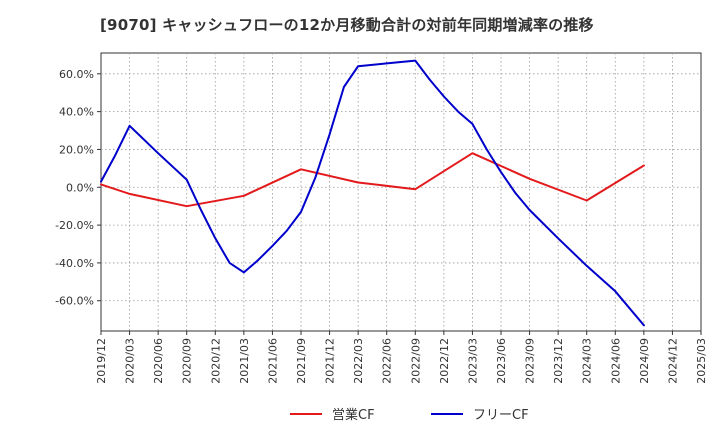 Image resolution: width=720 pixels, height=440 pixels. Describe the element at coordinates (158, 361) in the screenshot. I see `x-tick-label: 2020/06` at that location.